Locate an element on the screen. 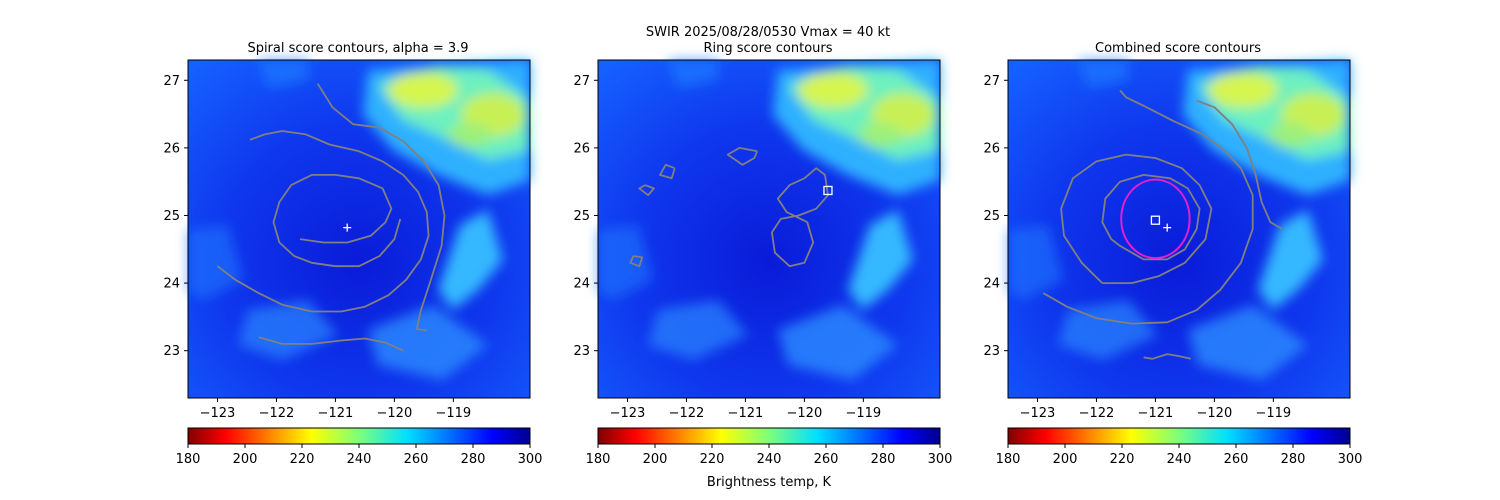 The height and width of the screenshot is (500, 1500). ring-fit is located at coordinates (1155, 219).